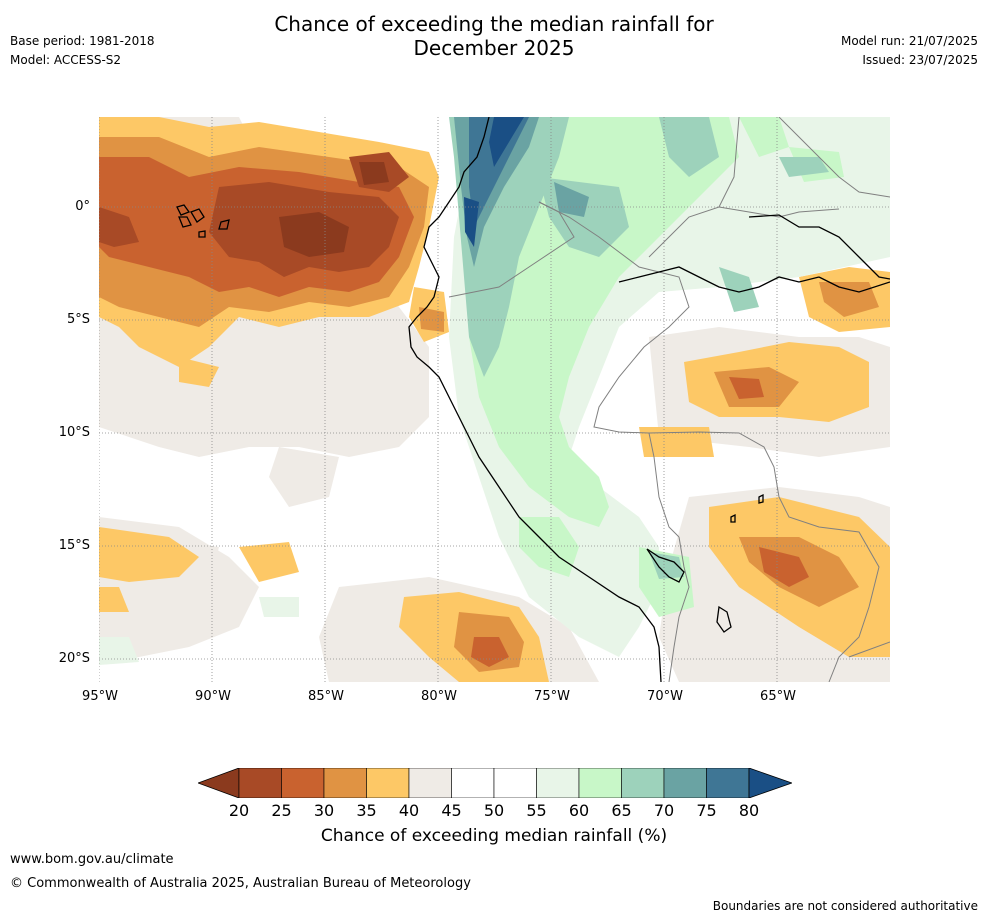  I want to click on colorbar-label: 30, so click(324, 810).